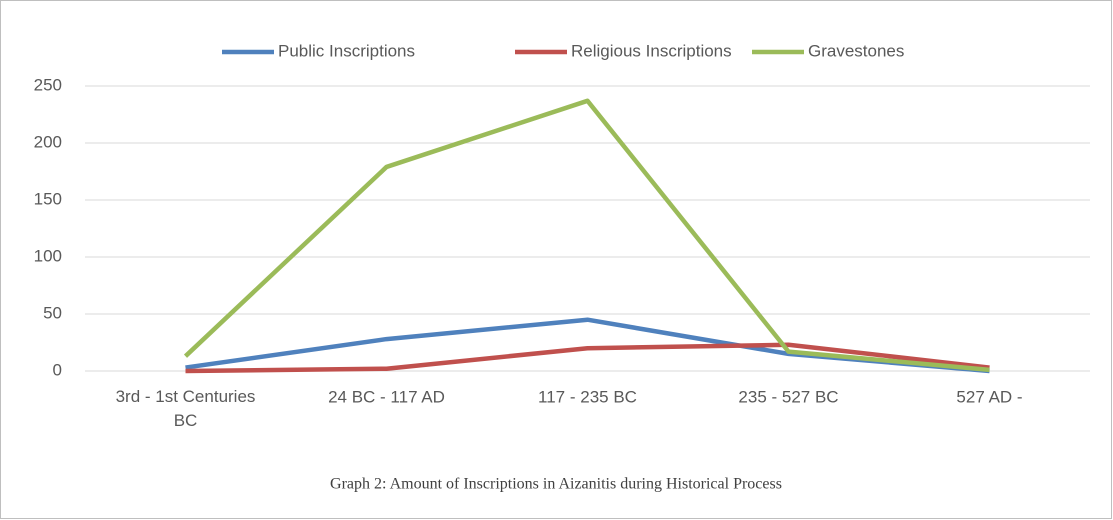  What do you see at coordinates (48, 141) in the screenshot?
I see `y-tick-label: 200` at bounding box center [48, 141].